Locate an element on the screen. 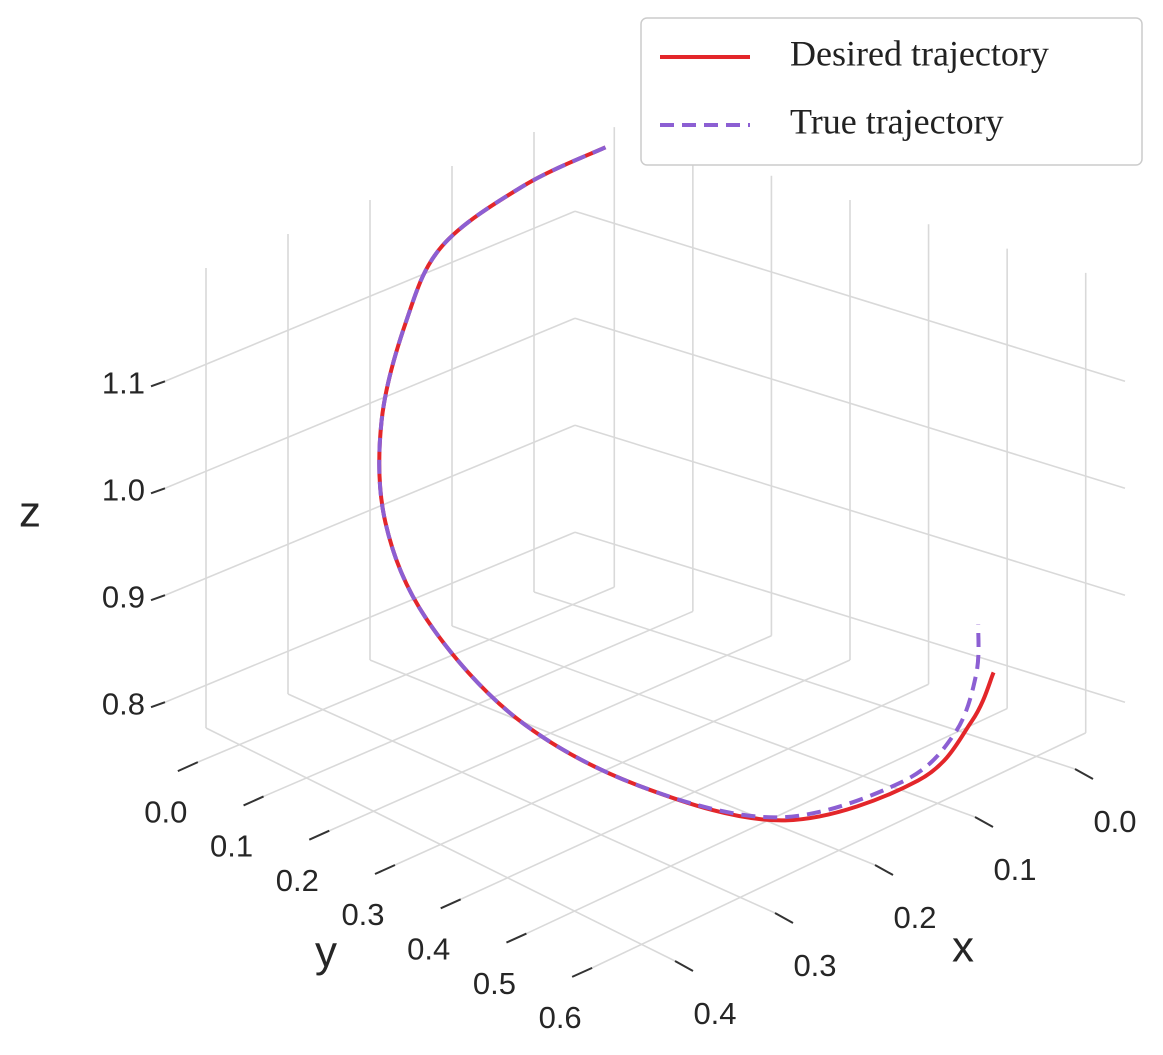 Image resolution: width=1163 pixels, height=1055 pixels. x-tick-label: 0.1 is located at coordinates (1014, 869).